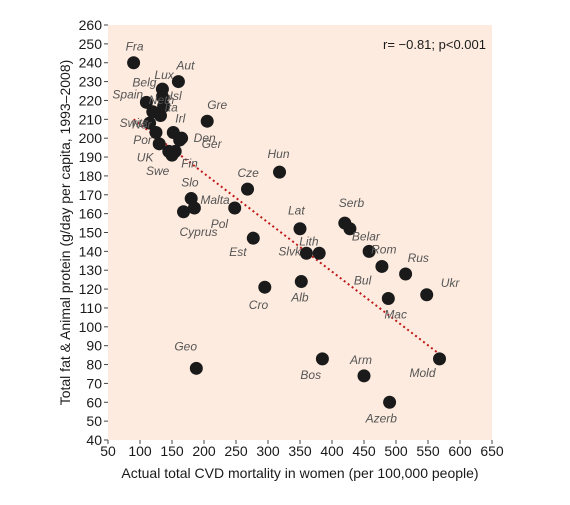  What do you see at coordinates (91, 214) in the screenshot?
I see `y-tick-label: 160` at bounding box center [91, 214].